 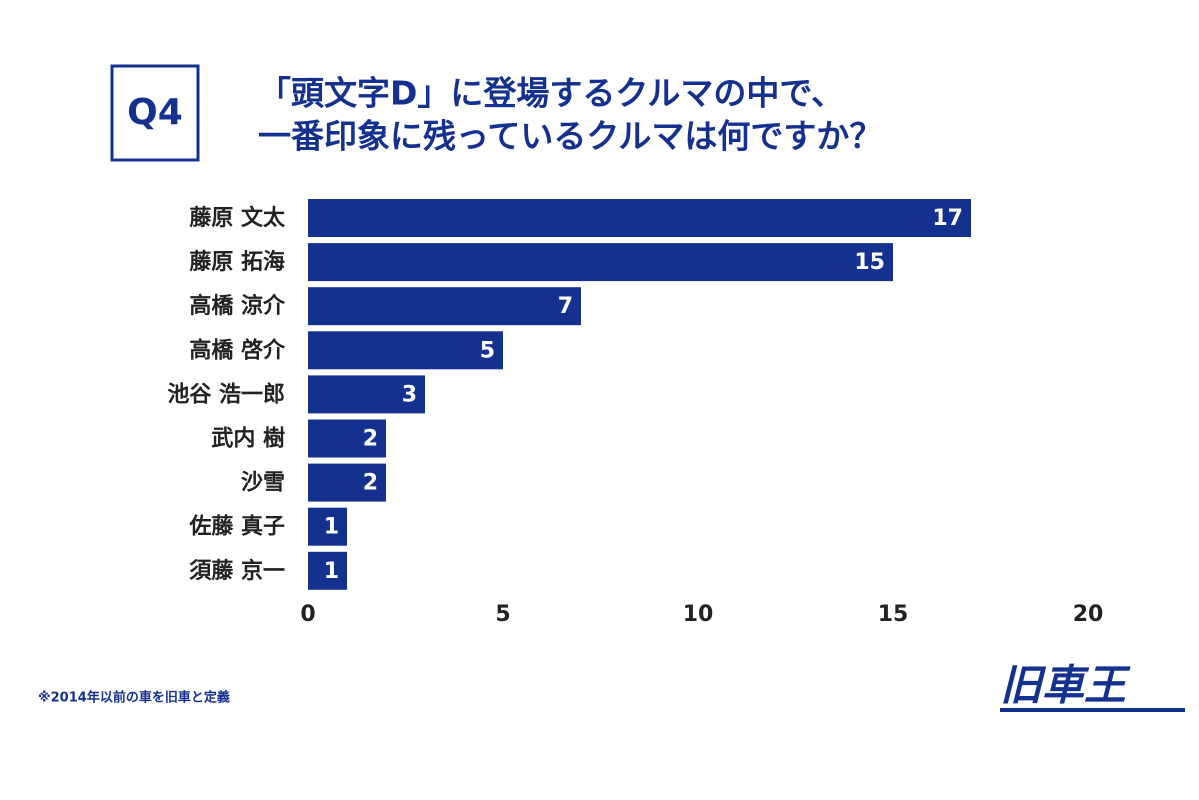 What do you see at coordinates (502, 614) in the screenshot?
I see `x-tick-label: 5` at bounding box center [502, 614].